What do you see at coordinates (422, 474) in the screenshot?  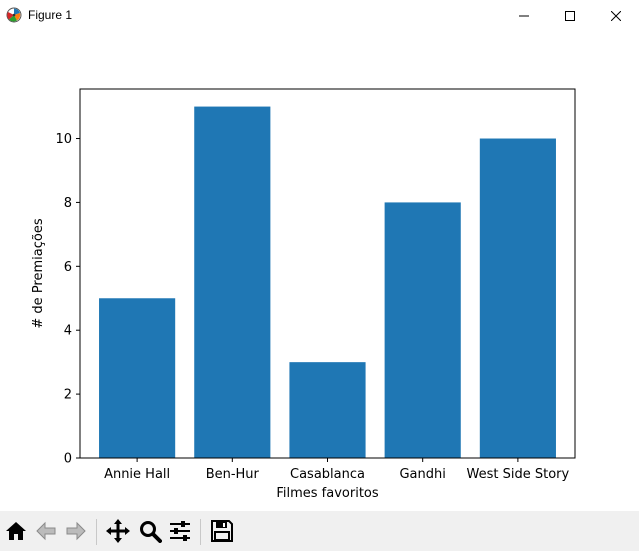 I see `x-tick-label: Gandhi` at bounding box center [422, 474].